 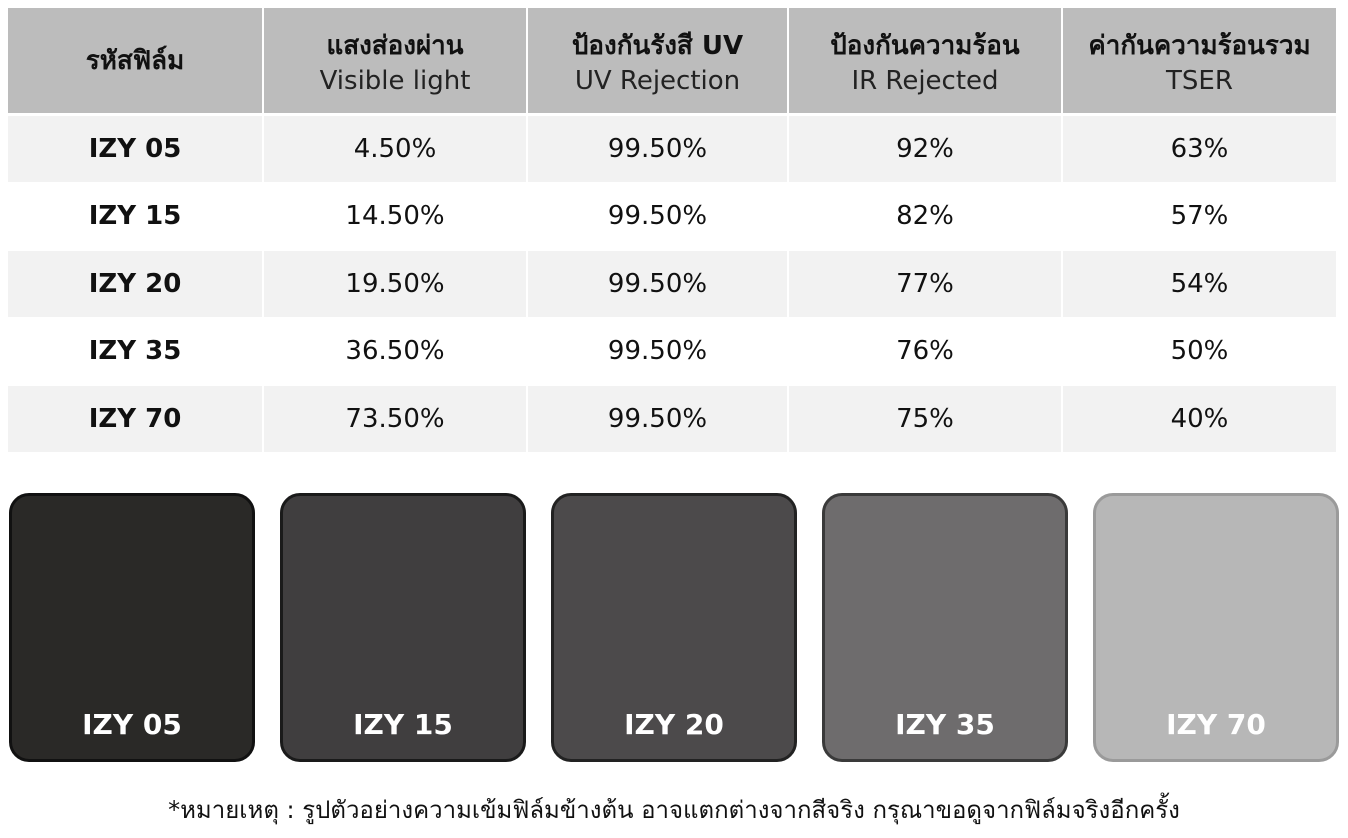 What do you see at coordinates (395, 216) in the screenshot?
I see `value-cell: 14.50%` at bounding box center [395, 216].